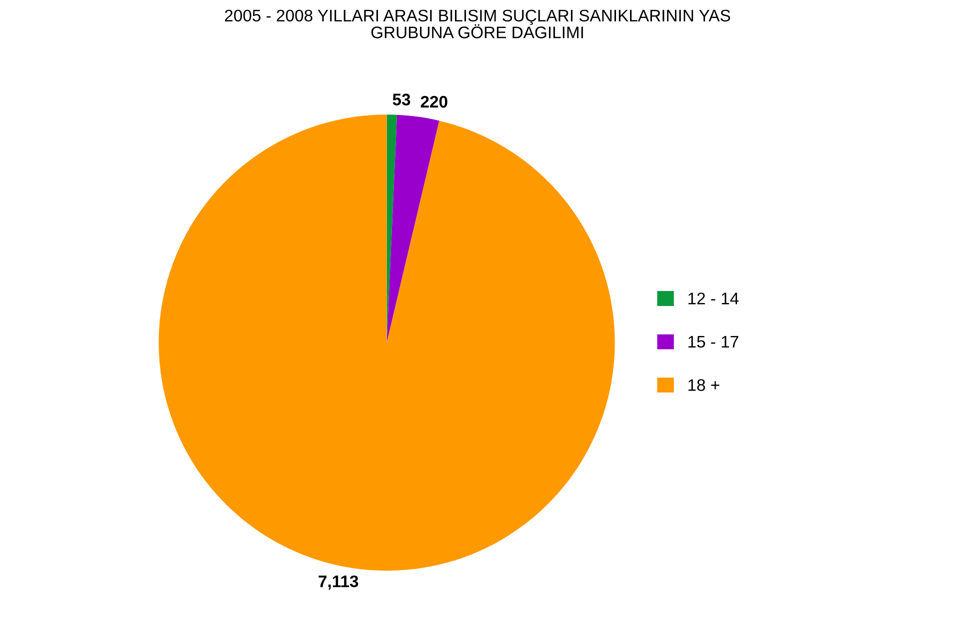 The width and height of the screenshot is (955, 623). Describe the element at coordinates (434, 102) in the screenshot. I see `data-label: 220` at that location.